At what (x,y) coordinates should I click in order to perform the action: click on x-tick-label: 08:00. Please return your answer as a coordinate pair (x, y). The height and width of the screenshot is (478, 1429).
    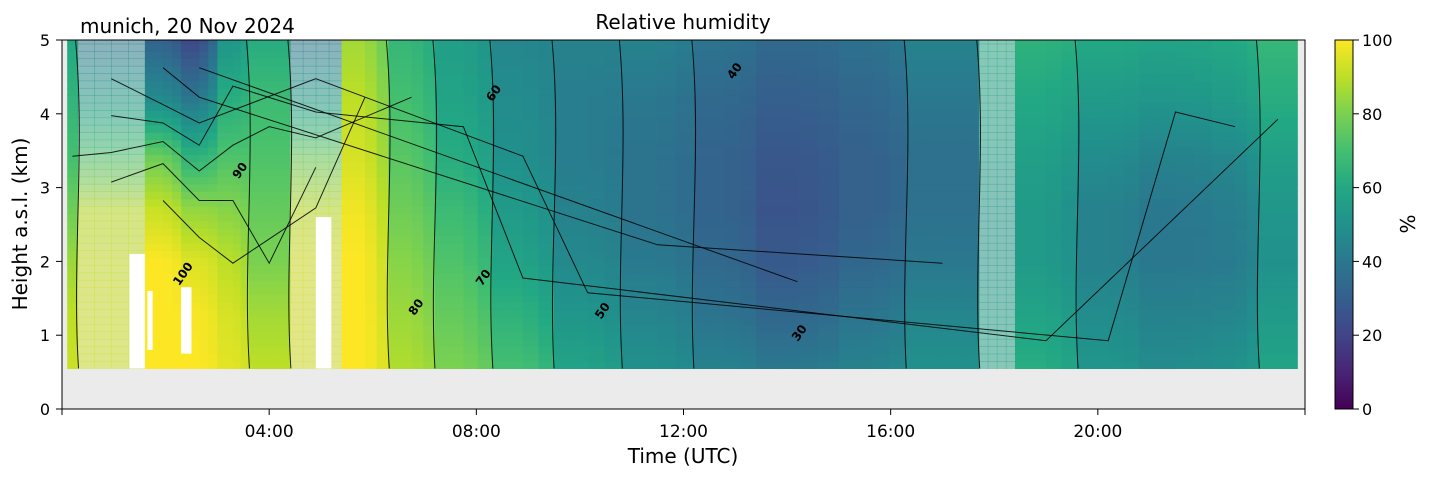
    Looking at the image, I should click on (476, 432).